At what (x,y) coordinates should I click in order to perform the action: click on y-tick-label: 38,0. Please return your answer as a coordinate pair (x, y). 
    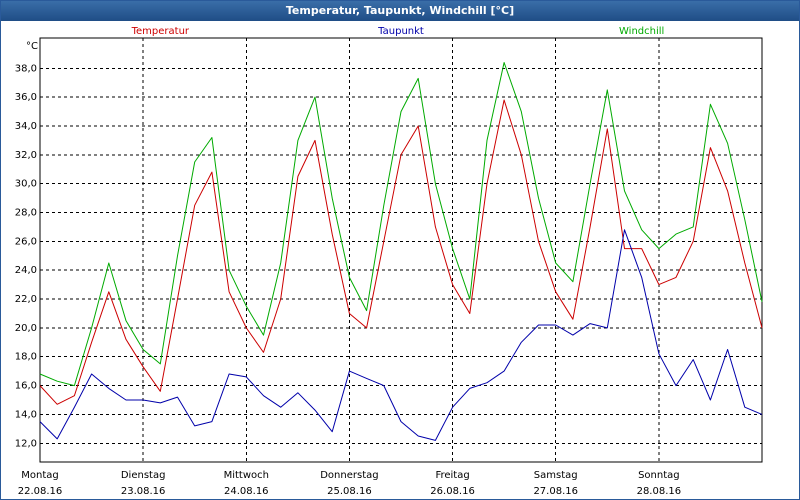
    Looking at the image, I should click on (26, 68).